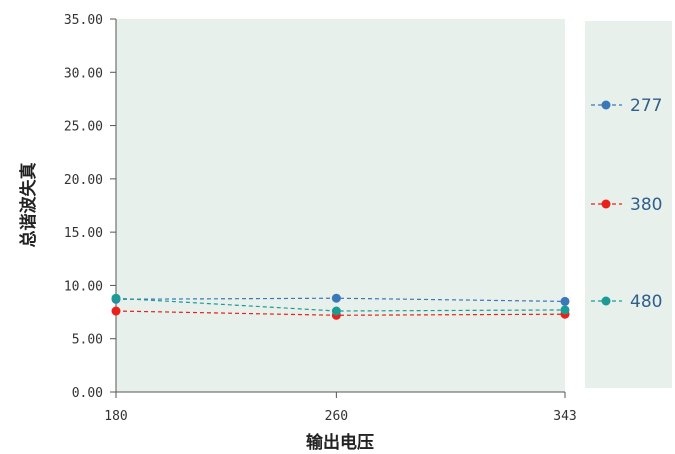  Describe the element at coordinates (87, 393) in the screenshot. I see `y-tick-label: 0.00` at that location.